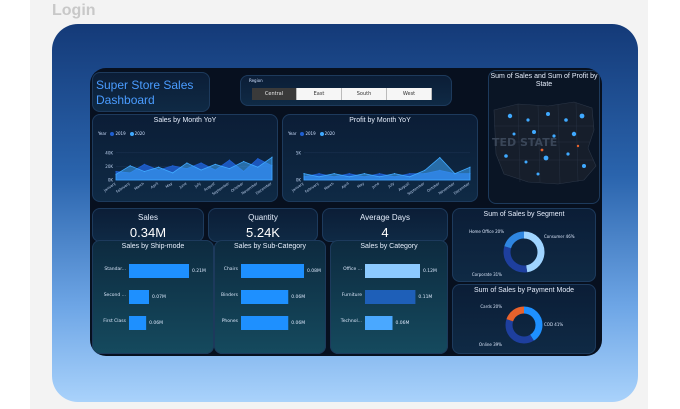  What do you see at coordinates (319, 94) in the screenshot?
I see `region-option-east: East` at bounding box center [319, 94].